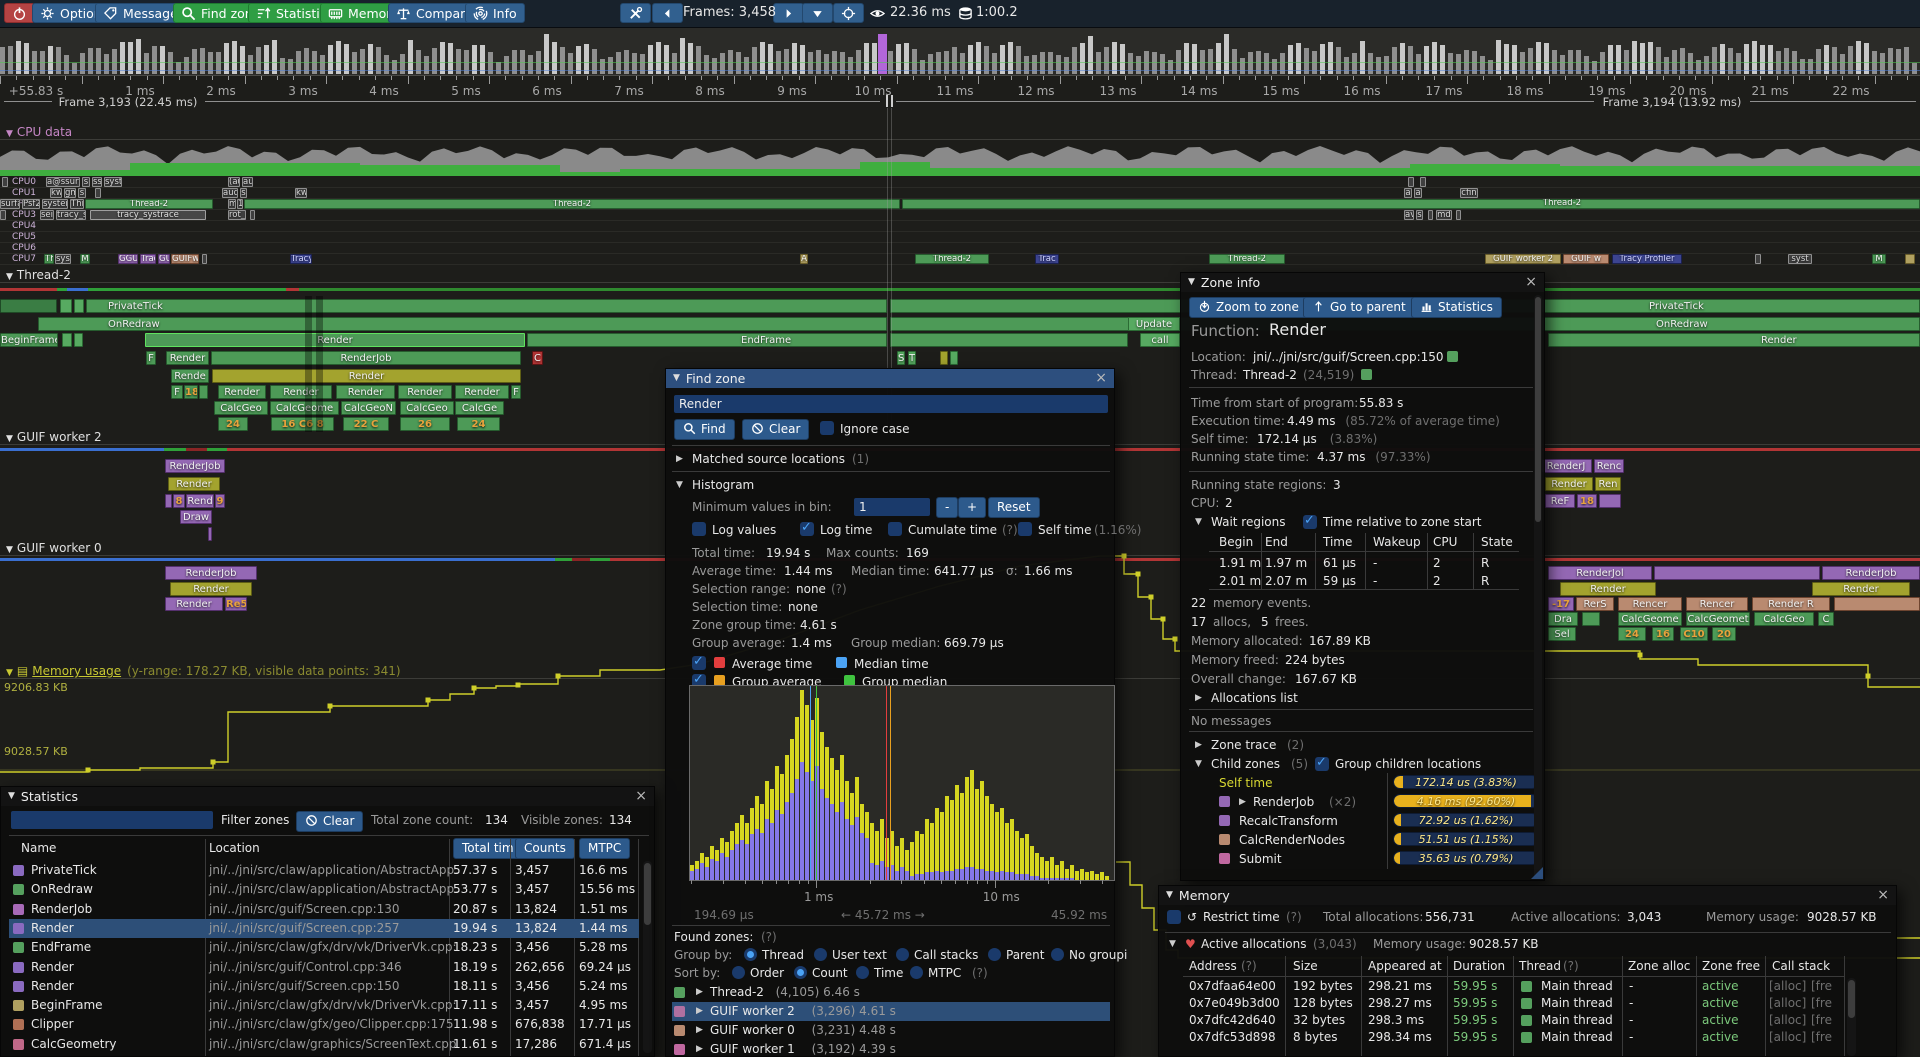 Image resolution: width=1920 pixels, height=1057 pixels. Describe the element at coordinates (1418, 193) in the screenshot. I see `cpu-zone-chip: a` at that location.